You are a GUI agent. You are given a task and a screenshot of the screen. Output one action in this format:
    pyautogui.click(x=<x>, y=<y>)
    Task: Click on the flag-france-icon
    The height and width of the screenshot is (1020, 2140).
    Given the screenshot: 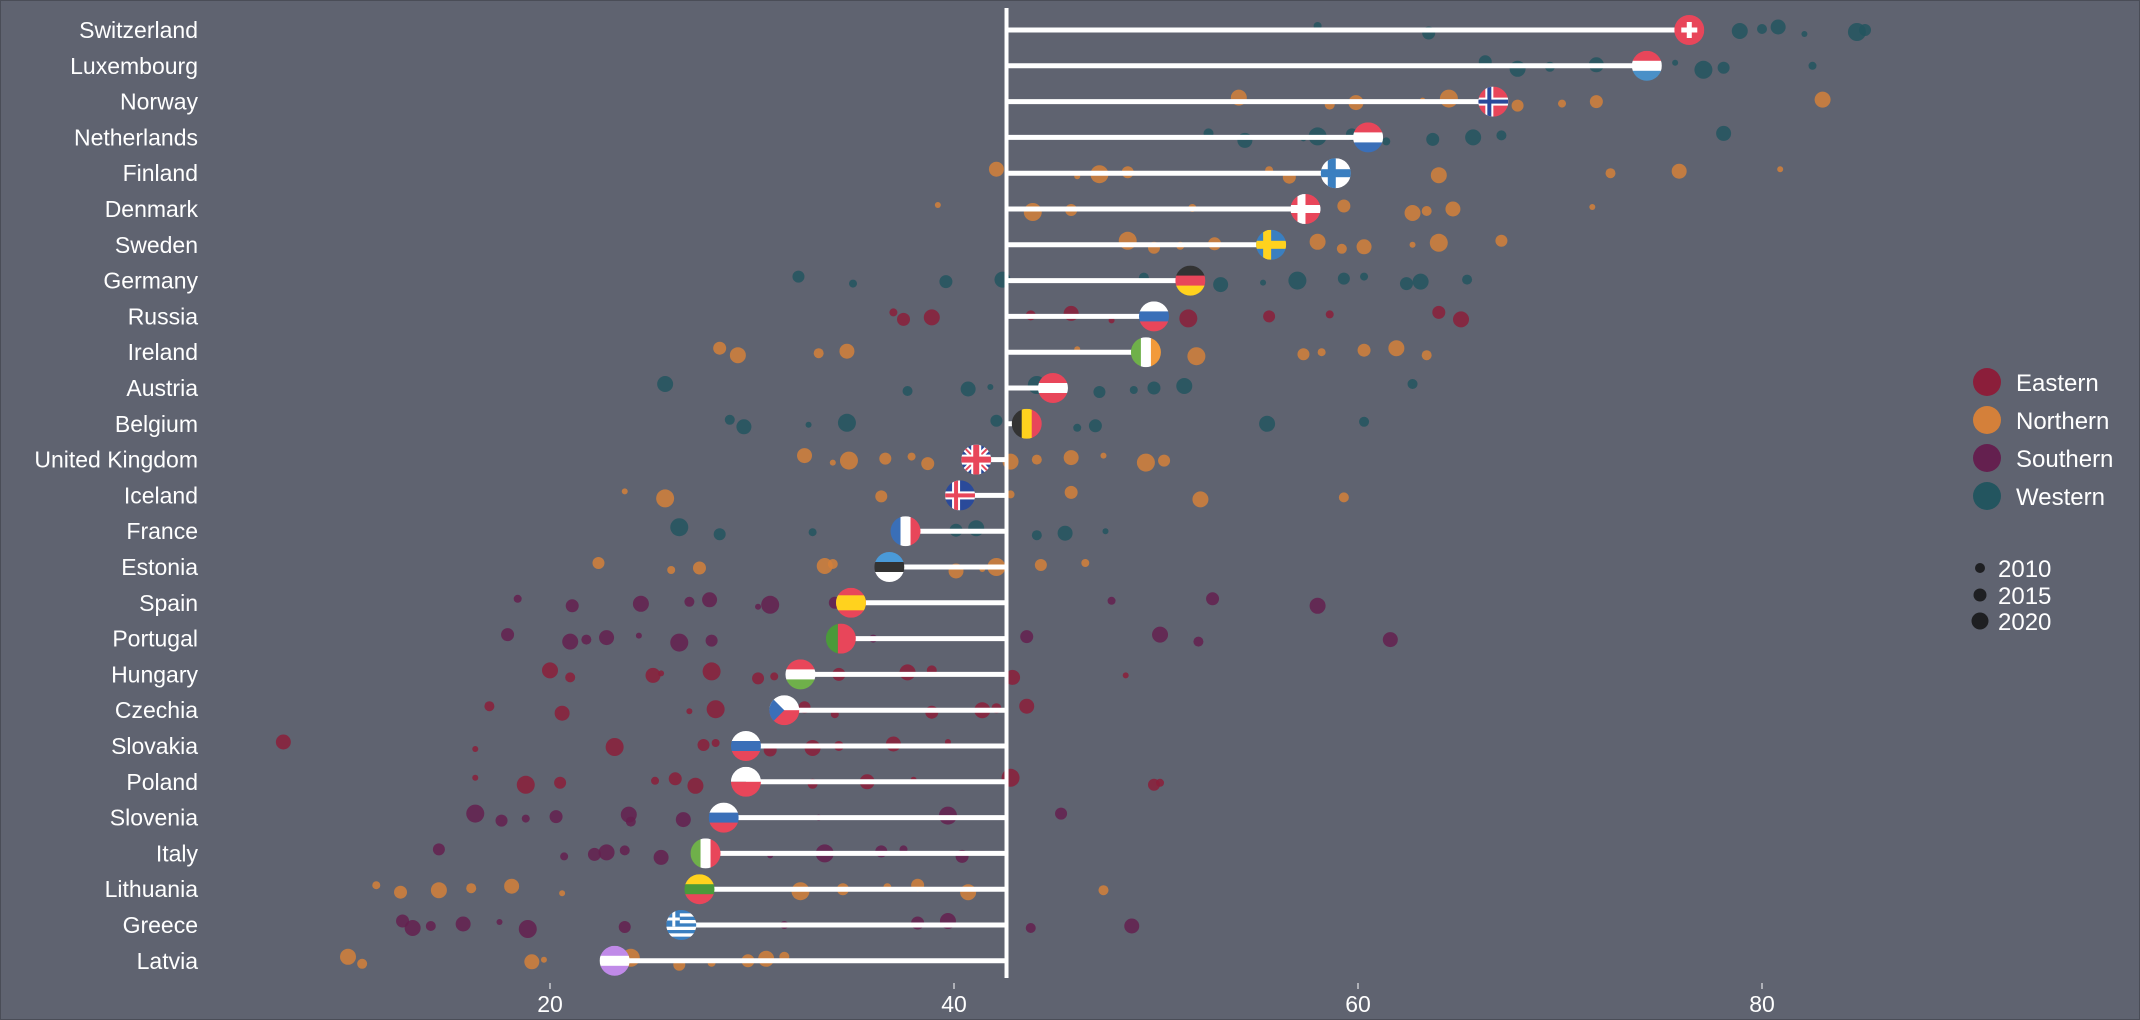 What is the action you would take?
    pyautogui.click(x=905, y=531)
    